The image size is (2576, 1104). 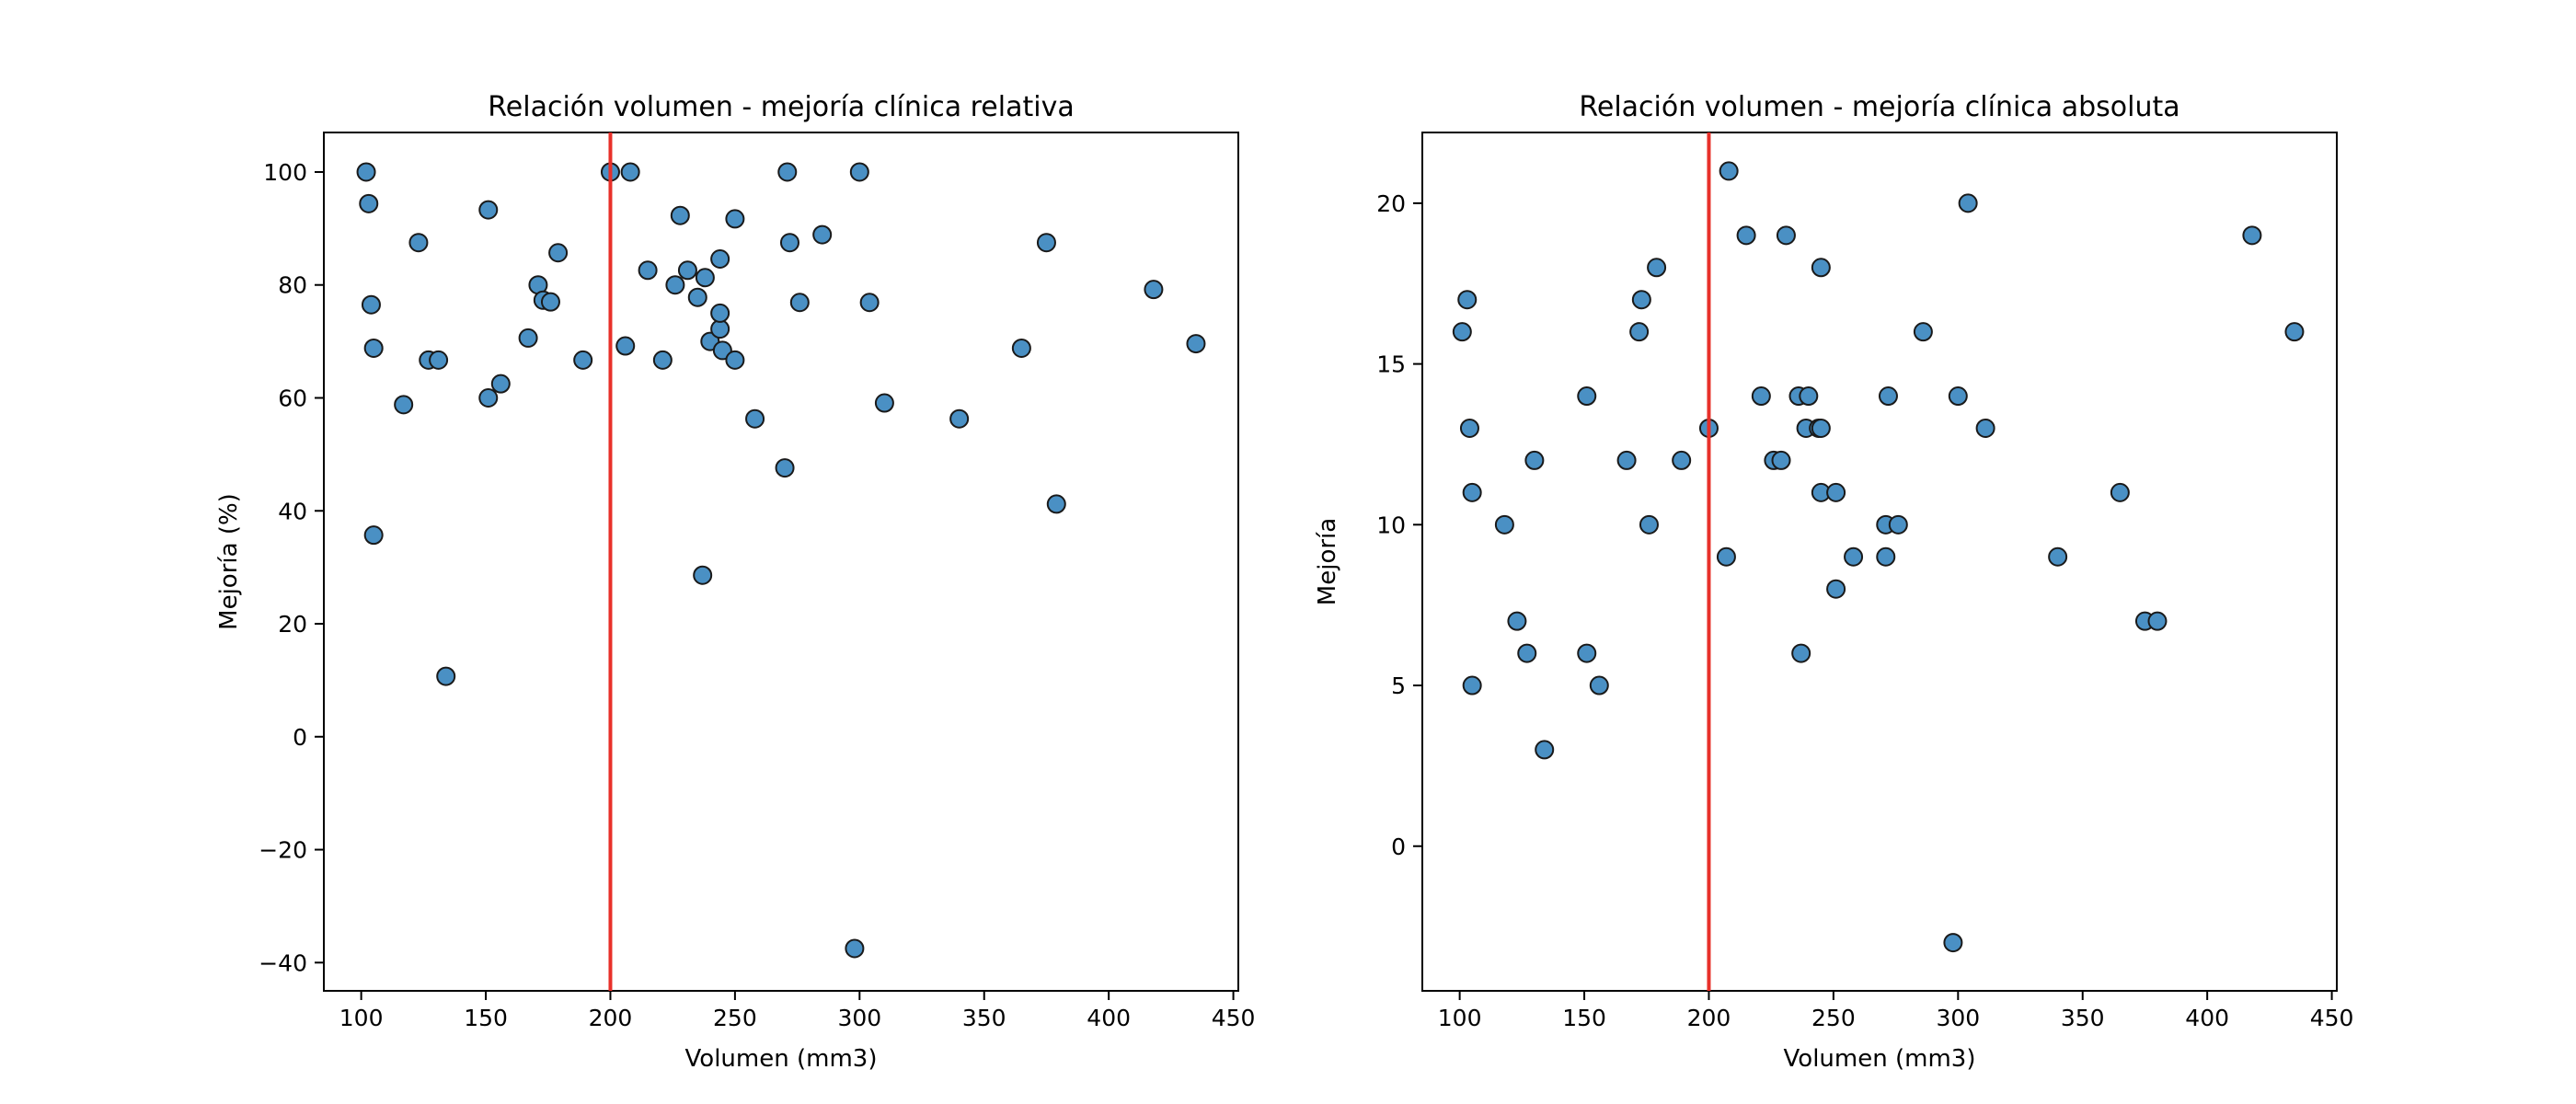 What do you see at coordinates (1398, 686) in the screenshot?
I see `y-tick-label: 5` at bounding box center [1398, 686].